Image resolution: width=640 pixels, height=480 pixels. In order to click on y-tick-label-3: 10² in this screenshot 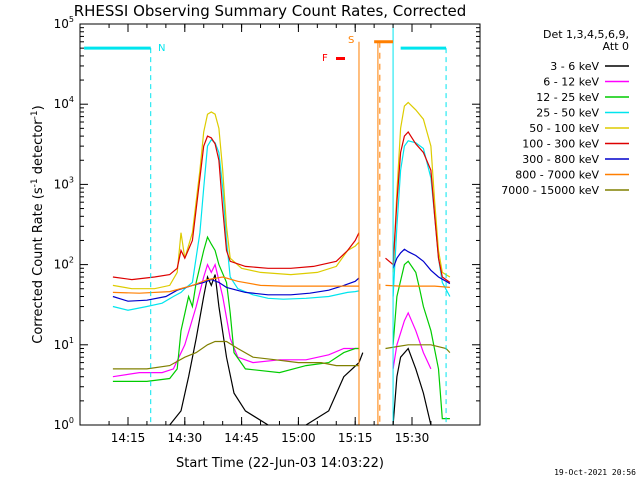, I will do `click(64, 264)`.